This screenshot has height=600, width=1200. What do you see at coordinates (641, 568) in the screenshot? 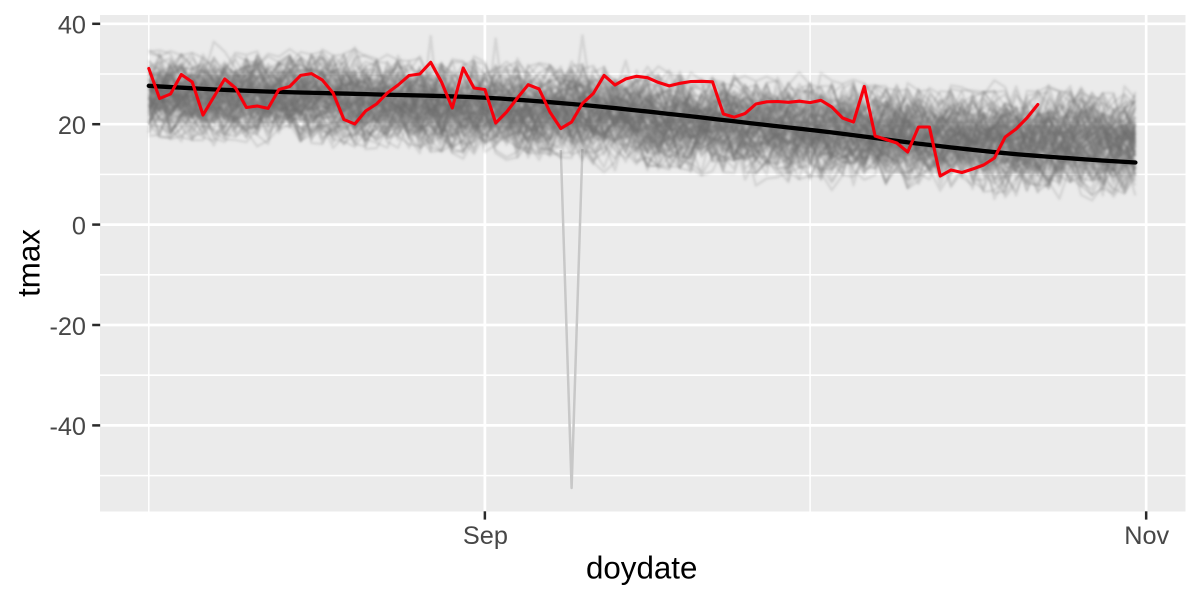
I see `svg-text: doydate` at bounding box center [641, 568].